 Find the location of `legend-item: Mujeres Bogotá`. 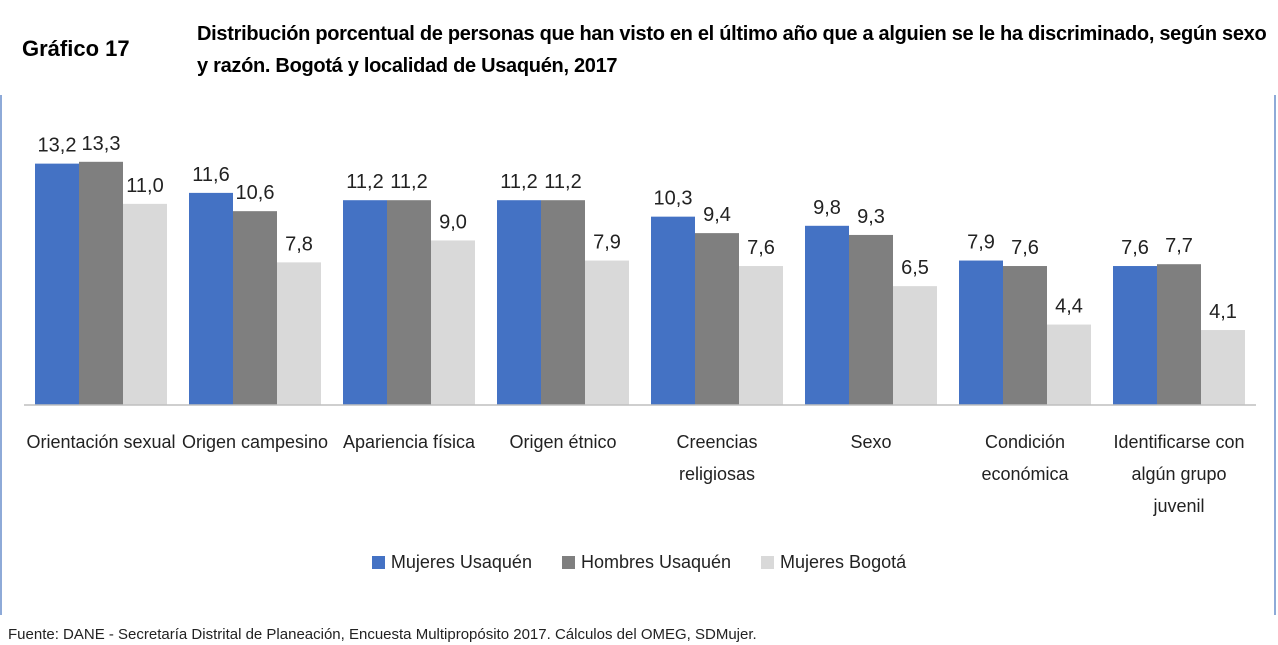

legend-item: Mujeres Bogotá is located at coordinates (833, 562).